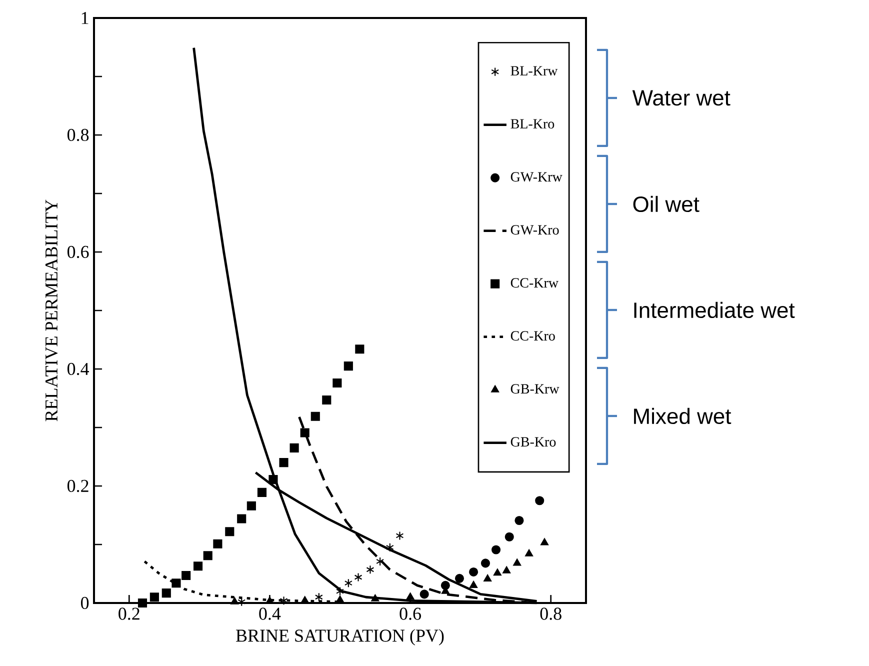 The image size is (869, 666). What do you see at coordinates (270, 614) in the screenshot?
I see `x-tick-label: 0.4` at bounding box center [270, 614].